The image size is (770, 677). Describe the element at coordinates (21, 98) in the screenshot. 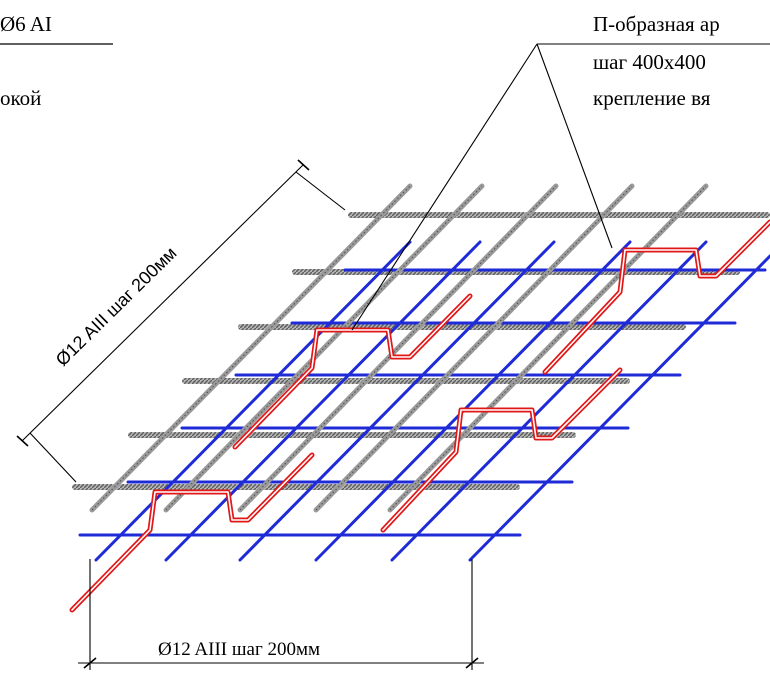

I see `label-top-left-2: окой` at that location.